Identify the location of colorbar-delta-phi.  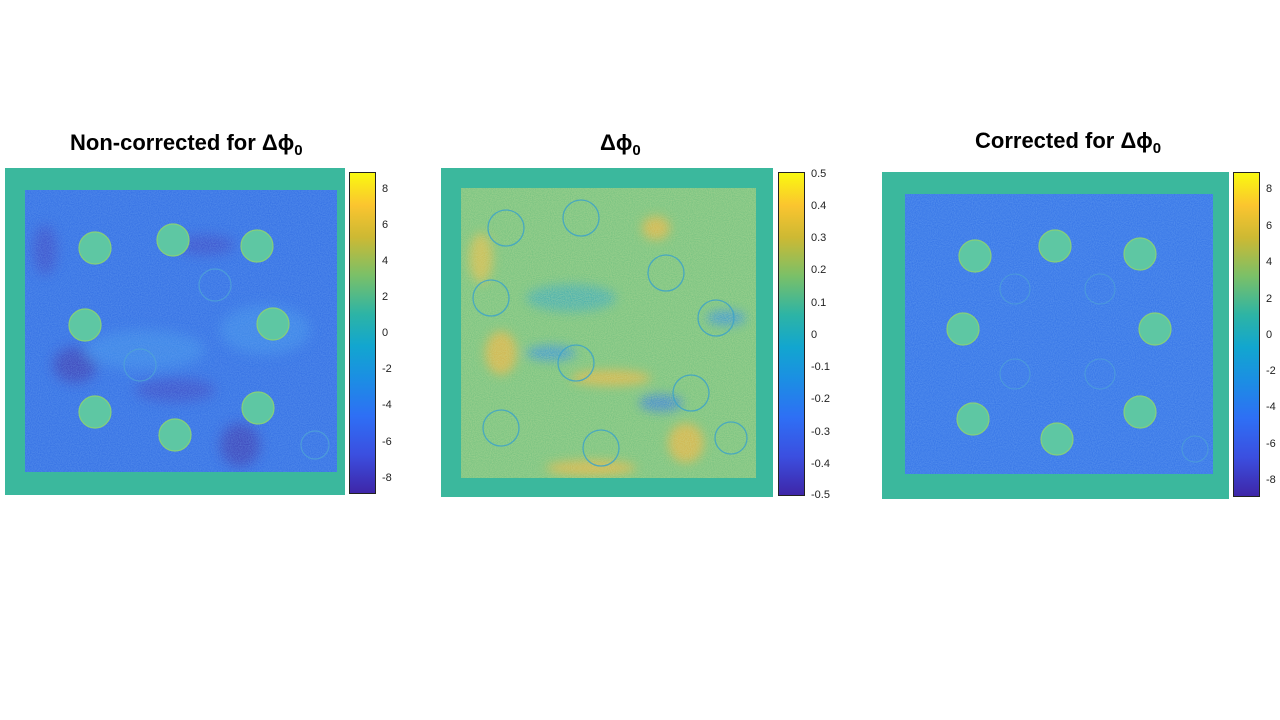
(791, 334).